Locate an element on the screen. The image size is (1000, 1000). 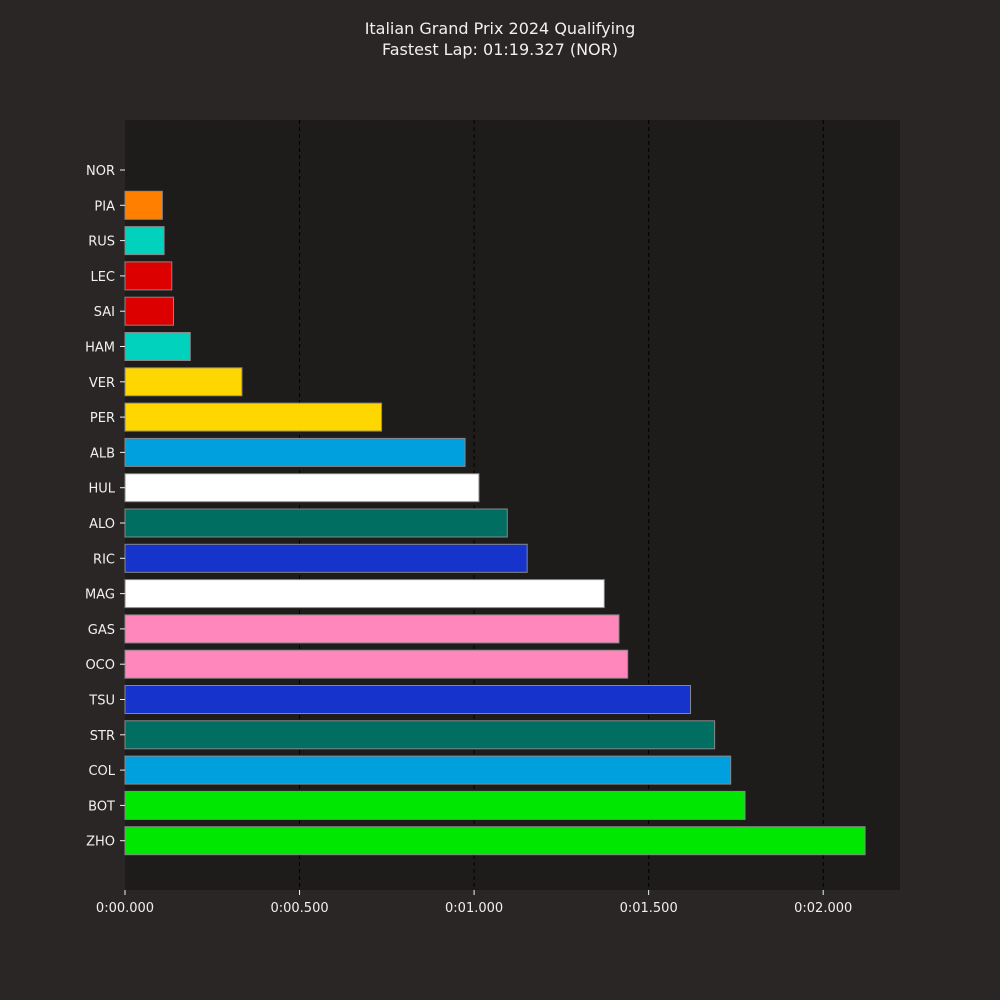
bar-bot is located at coordinates (435, 805).